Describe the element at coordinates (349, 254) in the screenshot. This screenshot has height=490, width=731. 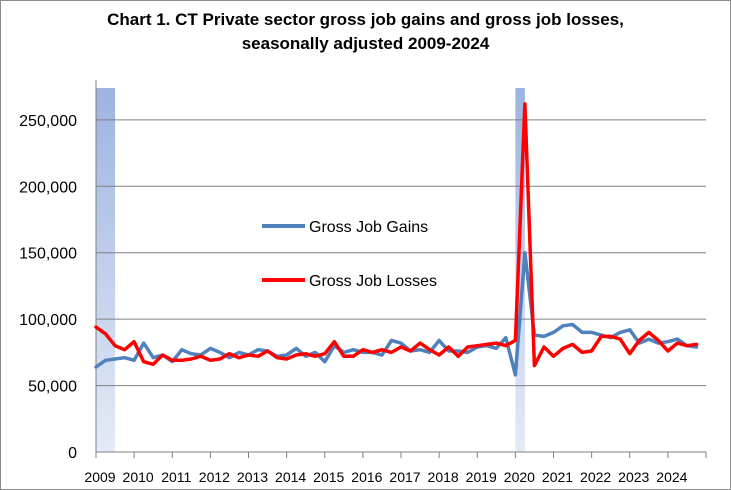
I see `legend: Gross Job Gains Gross Job Losses` at that location.